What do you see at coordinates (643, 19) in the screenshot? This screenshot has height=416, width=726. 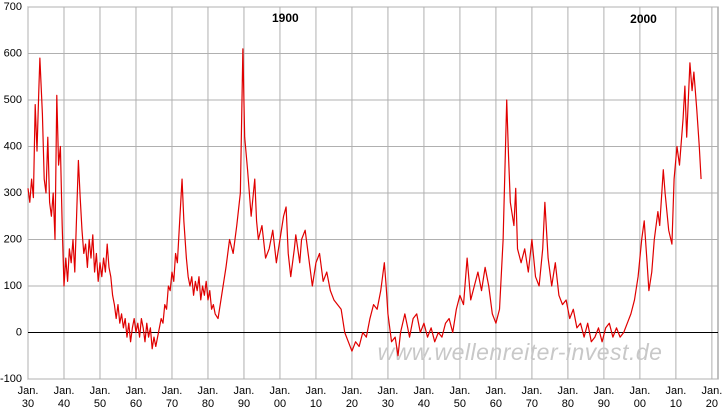 I see `annotation: 2000` at bounding box center [643, 19].